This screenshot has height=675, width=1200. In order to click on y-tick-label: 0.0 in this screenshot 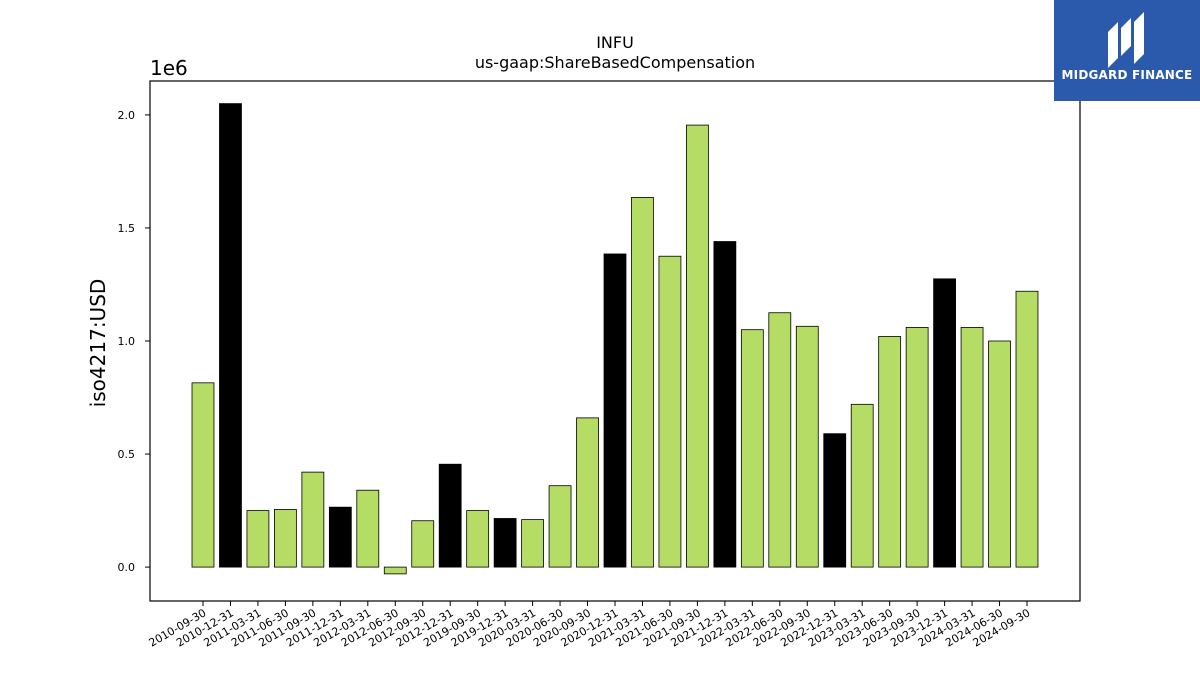, I will do `click(127, 567)`.